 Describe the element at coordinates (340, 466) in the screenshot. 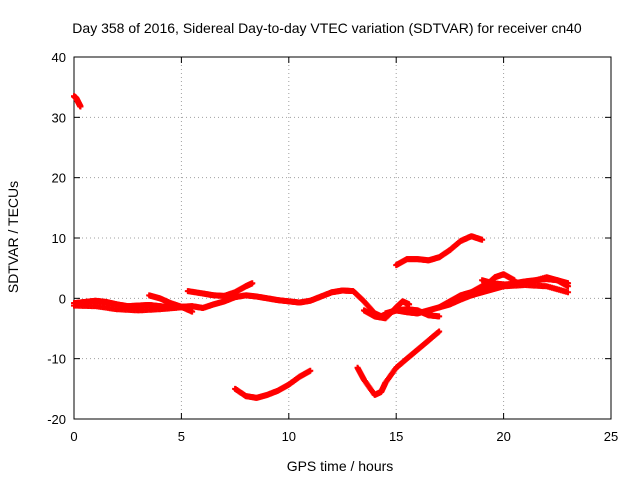

I see `x-axis-label: GPS time / hours` at that location.